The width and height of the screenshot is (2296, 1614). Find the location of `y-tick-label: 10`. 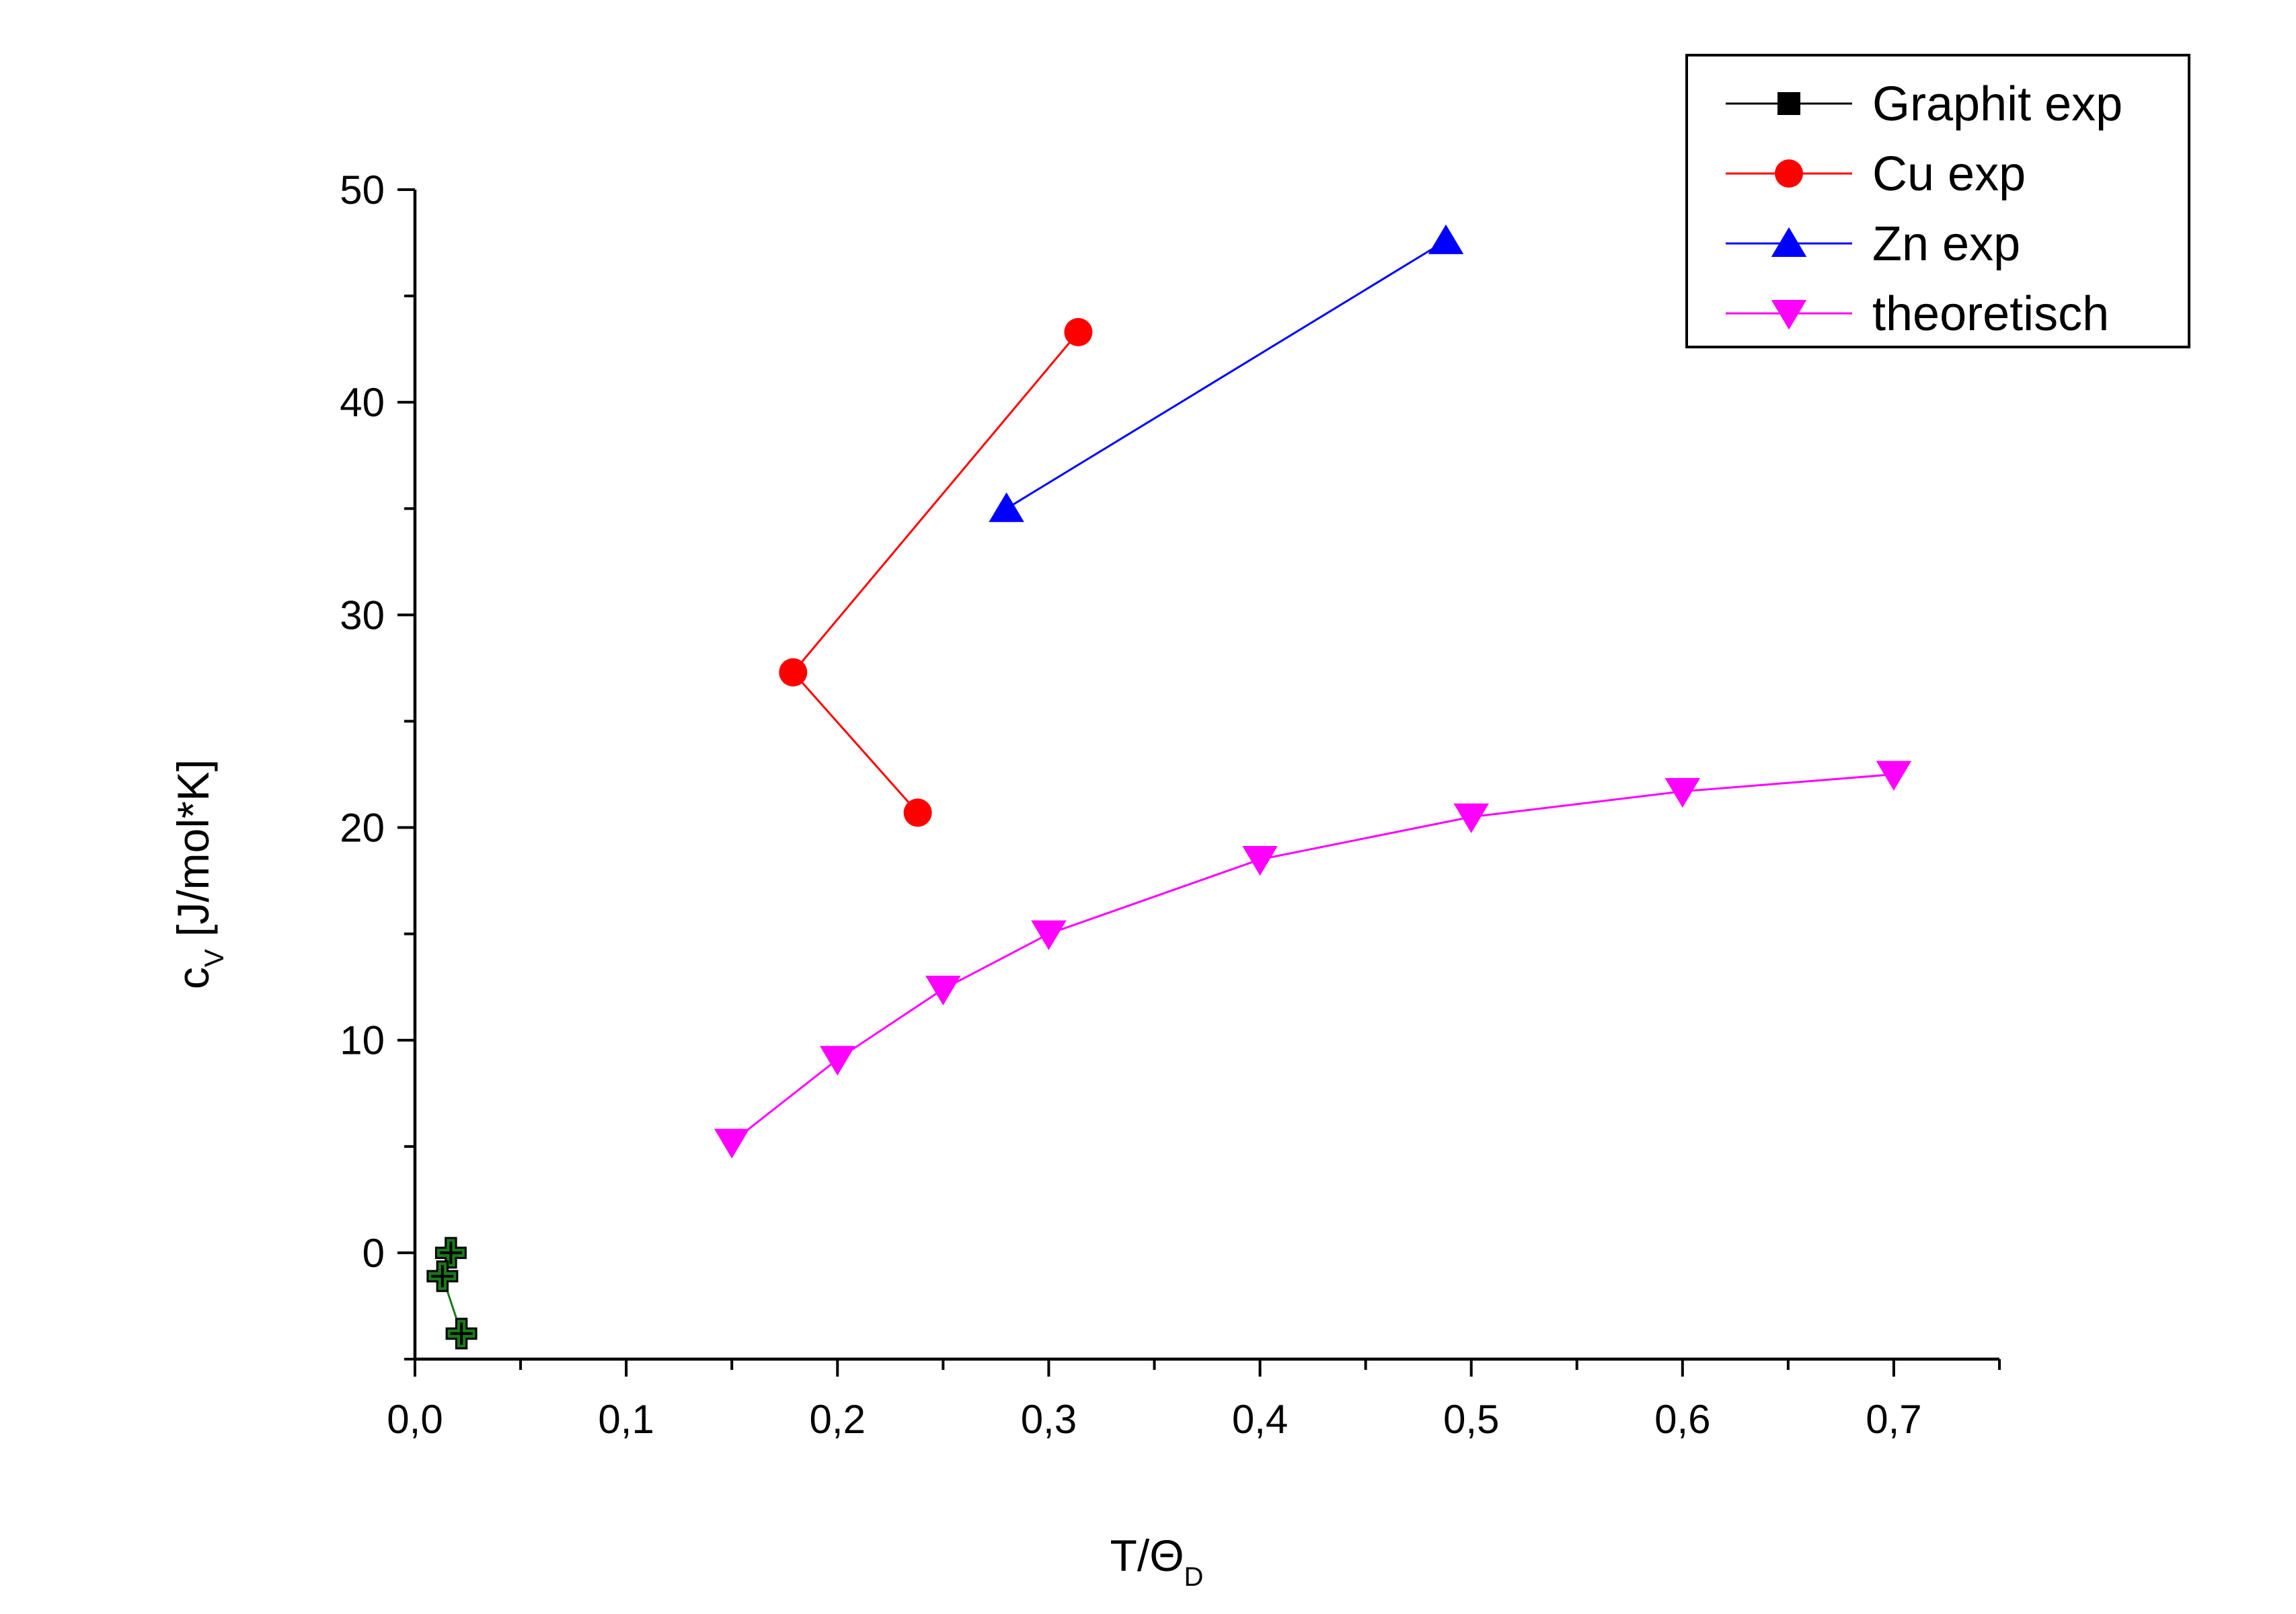

y-tick-label: 10 is located at coordinates (363, 1040).